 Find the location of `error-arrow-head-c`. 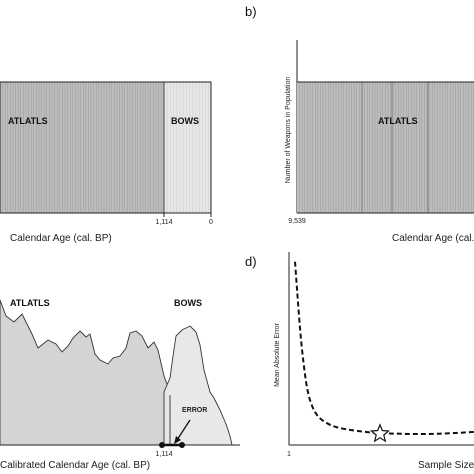

error-arrow-head-c is located at coordinates (177, 440).